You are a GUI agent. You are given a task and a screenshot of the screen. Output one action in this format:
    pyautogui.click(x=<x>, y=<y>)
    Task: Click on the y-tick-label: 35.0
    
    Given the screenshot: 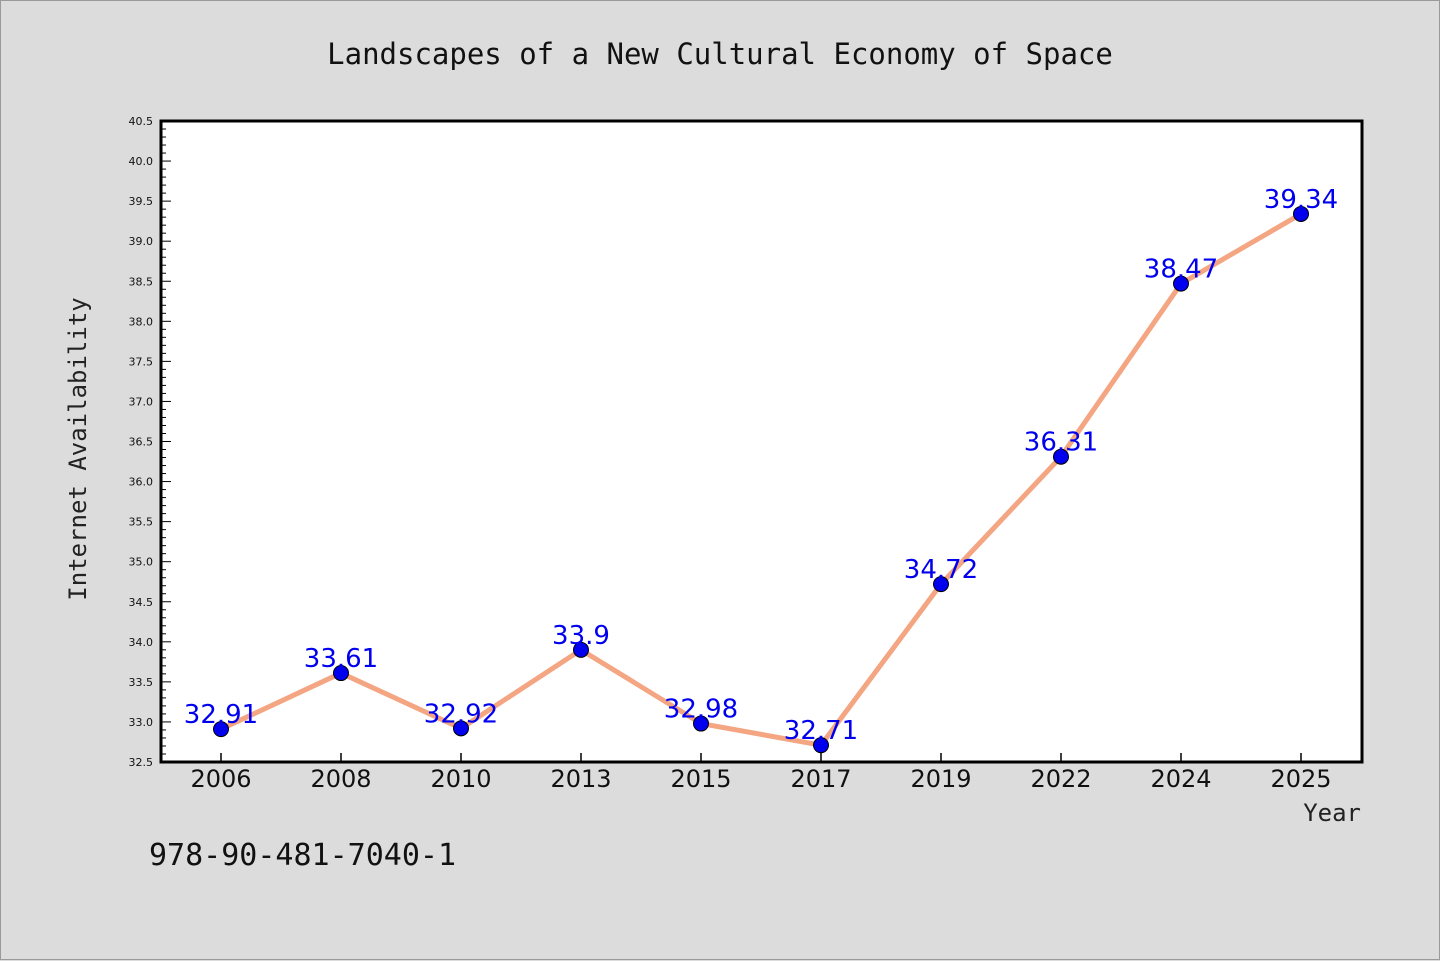 What is the action you would take?
    pyautogui.click(x=141, y=562)
    